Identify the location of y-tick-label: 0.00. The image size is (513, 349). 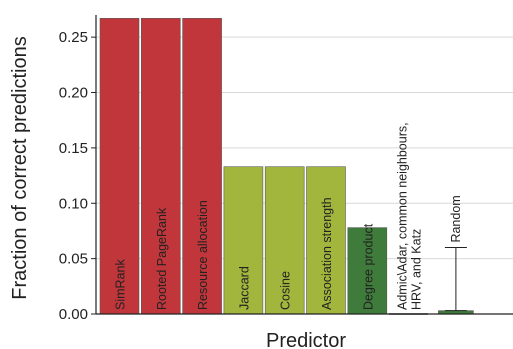
(73, 314).